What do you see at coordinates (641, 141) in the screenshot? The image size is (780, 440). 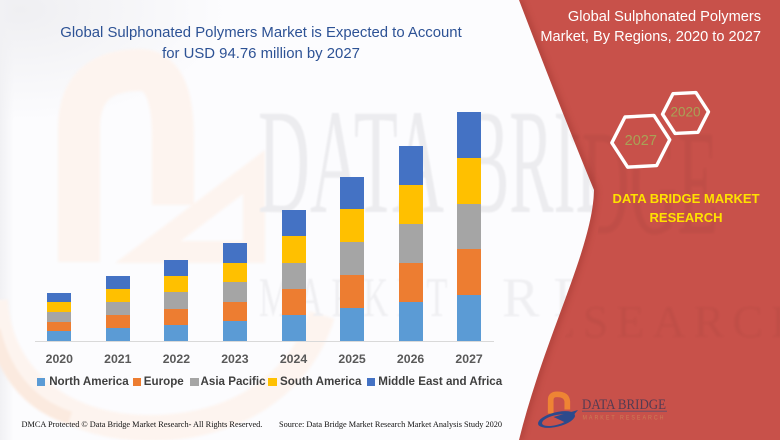 I see `svg-text: 2027` at bounding box center [641, 141].